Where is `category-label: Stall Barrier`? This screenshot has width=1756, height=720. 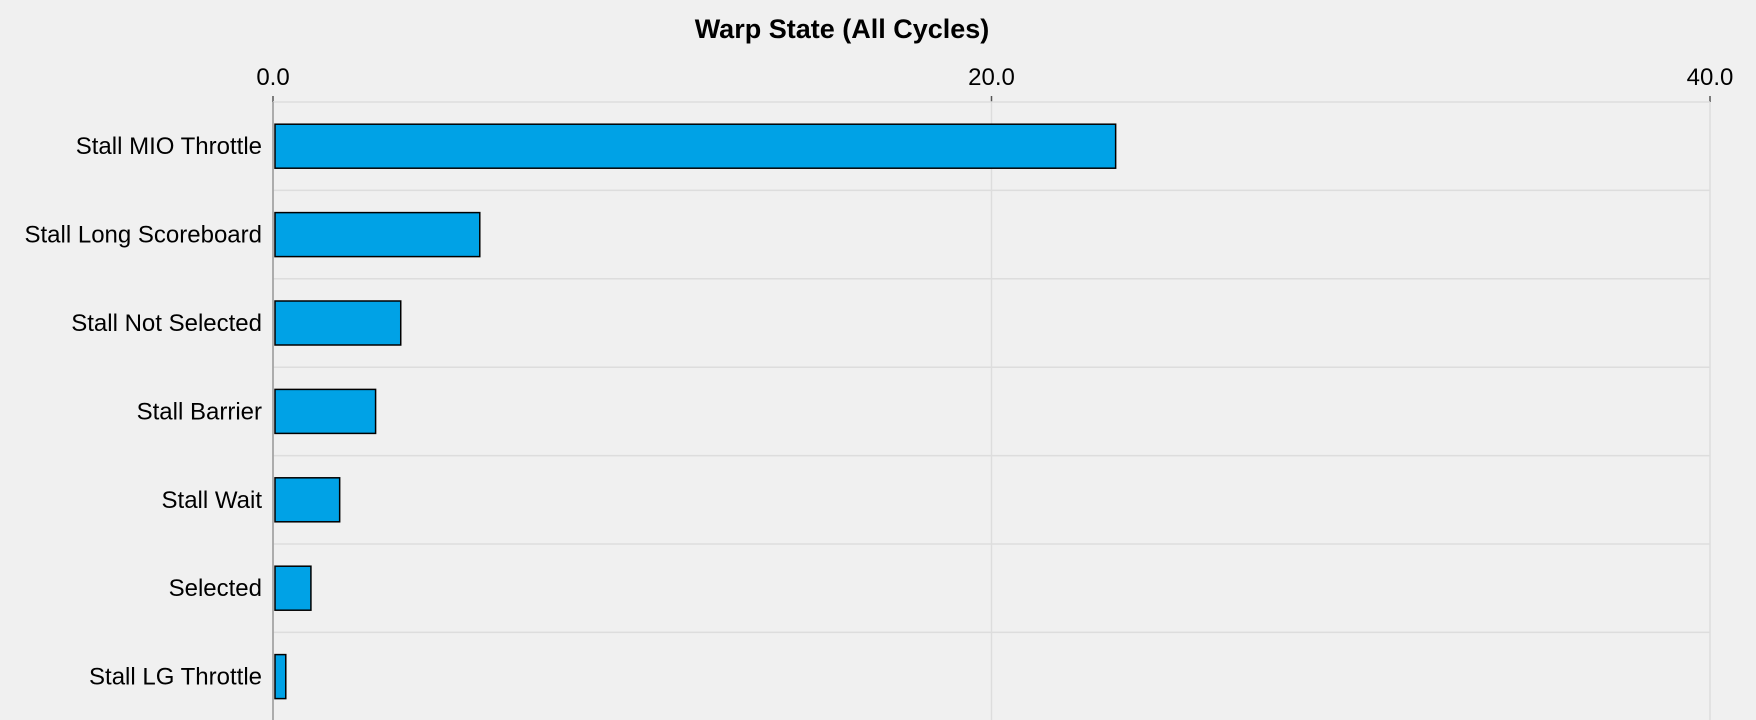 category-label: Stall Barrier is located at coordinates (199, 411).